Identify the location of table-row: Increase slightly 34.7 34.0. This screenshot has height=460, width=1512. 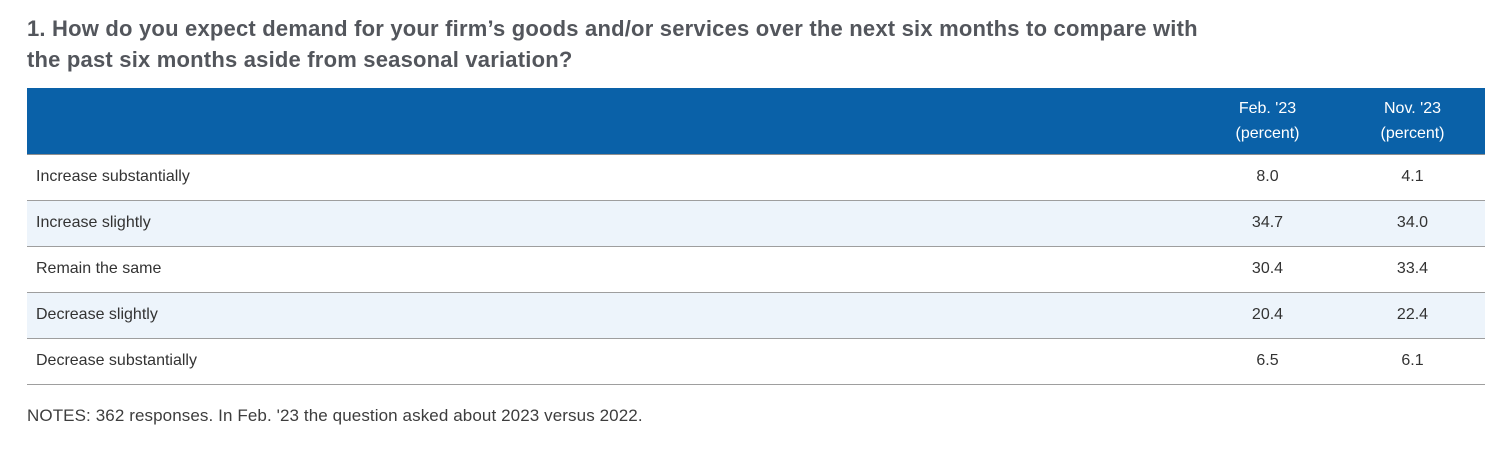
(756, 223).